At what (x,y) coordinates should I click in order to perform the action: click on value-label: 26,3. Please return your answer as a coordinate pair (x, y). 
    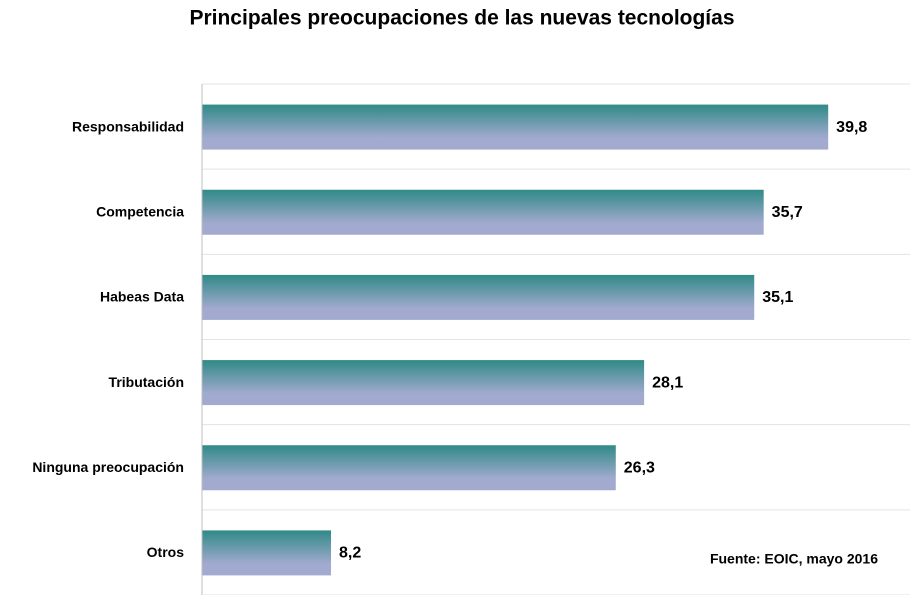
    Looking at the image, I should click on (639, 467).